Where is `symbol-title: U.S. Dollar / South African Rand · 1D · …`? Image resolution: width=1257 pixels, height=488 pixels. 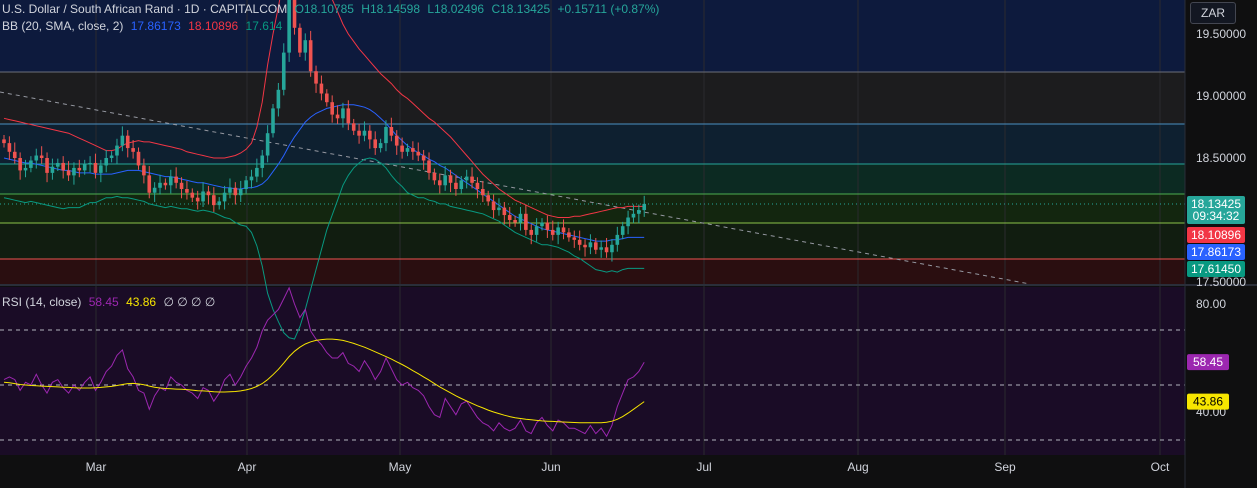
symbol-title: U.S. Dollar / South African Rand · 1D · … is located at coordinates (145, 9).